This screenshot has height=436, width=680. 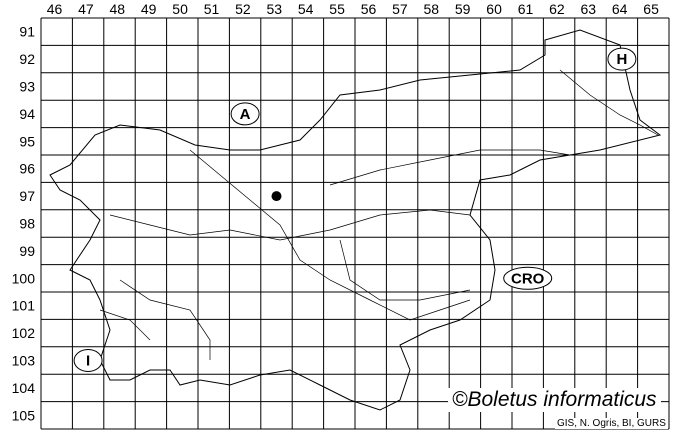 What do you see at coordinates (24, 306) in the screenshot?
I see `row-label: 101` at bounding box center [24, 306].